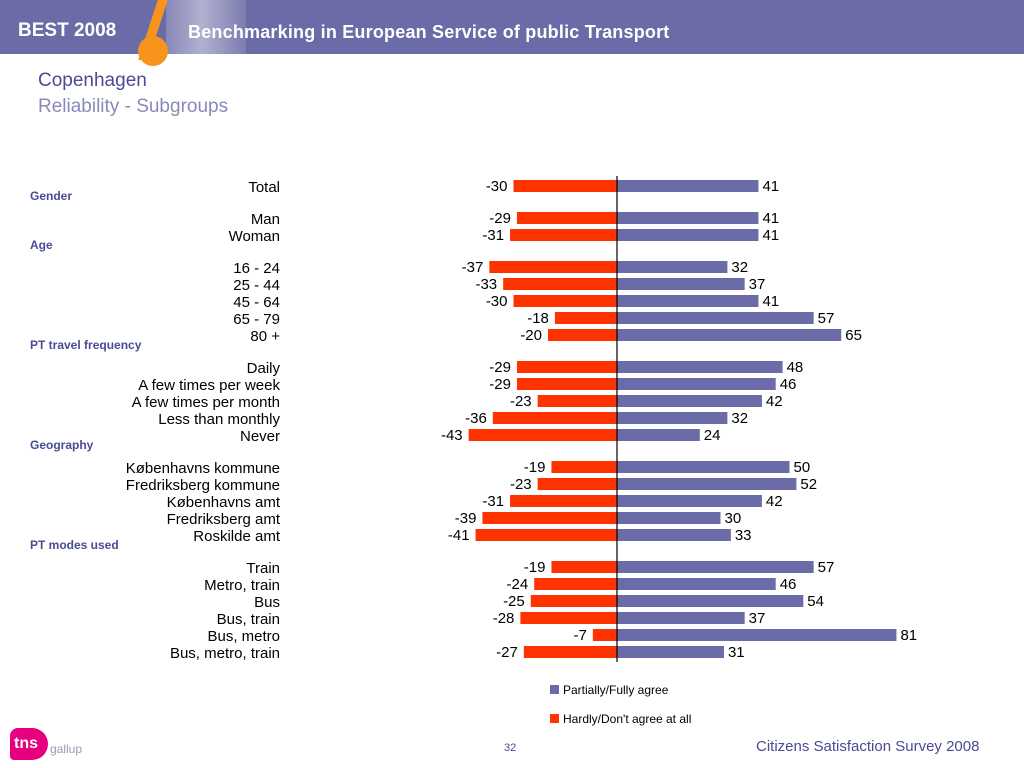 This screenshot has width=1024, height=768. I want to click on category-label: Fredriksberg kommune, so click(203, 485).